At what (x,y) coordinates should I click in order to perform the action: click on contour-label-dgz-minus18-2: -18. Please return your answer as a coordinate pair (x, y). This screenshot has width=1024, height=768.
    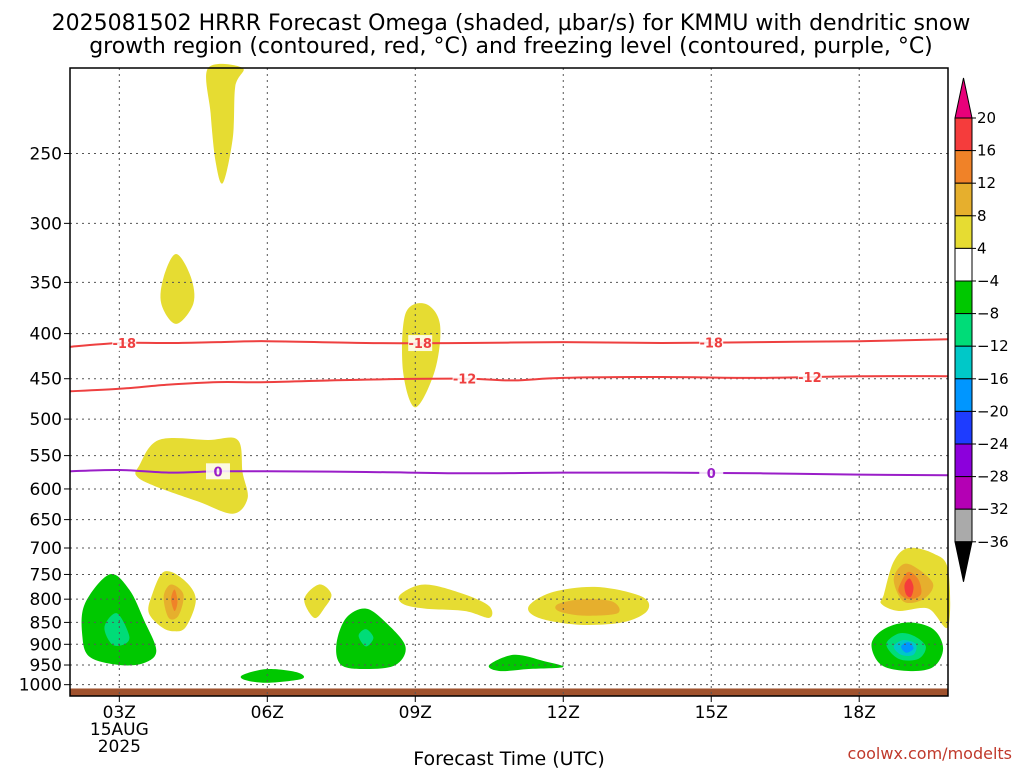
    Looking at the image, I should click on (711, 344).